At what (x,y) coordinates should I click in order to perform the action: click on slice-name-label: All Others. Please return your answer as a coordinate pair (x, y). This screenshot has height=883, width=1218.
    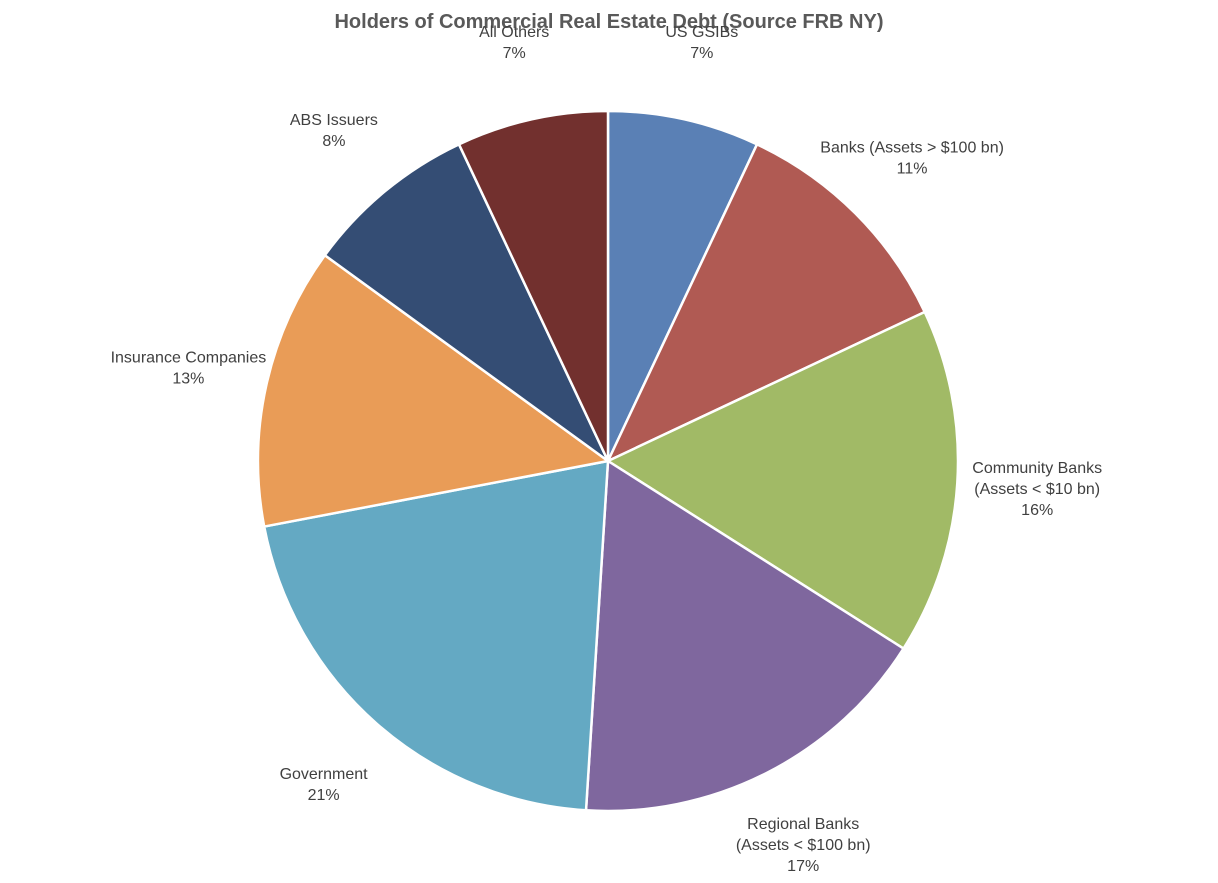
    Looking at the image, I should click on (514, 32).